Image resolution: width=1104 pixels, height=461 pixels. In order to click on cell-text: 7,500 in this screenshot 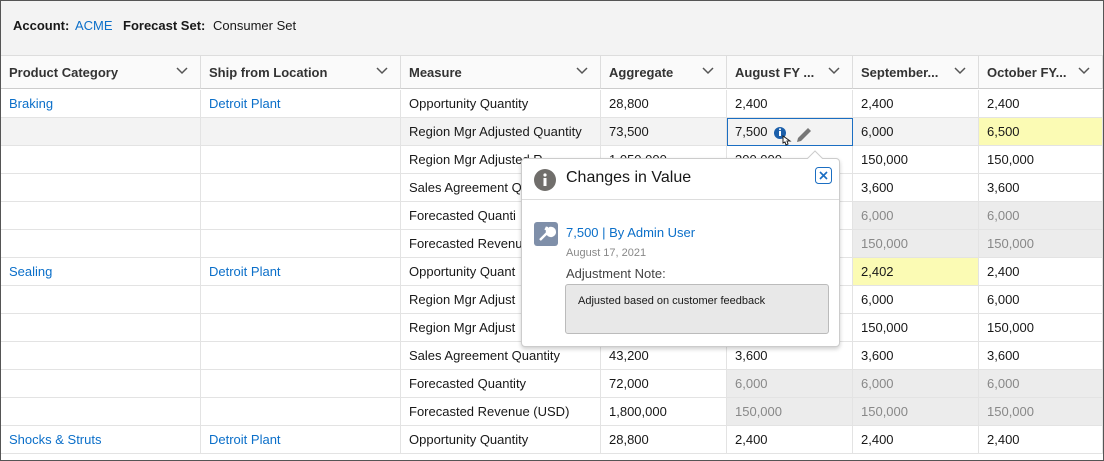, I will do `click(751, 131)`.